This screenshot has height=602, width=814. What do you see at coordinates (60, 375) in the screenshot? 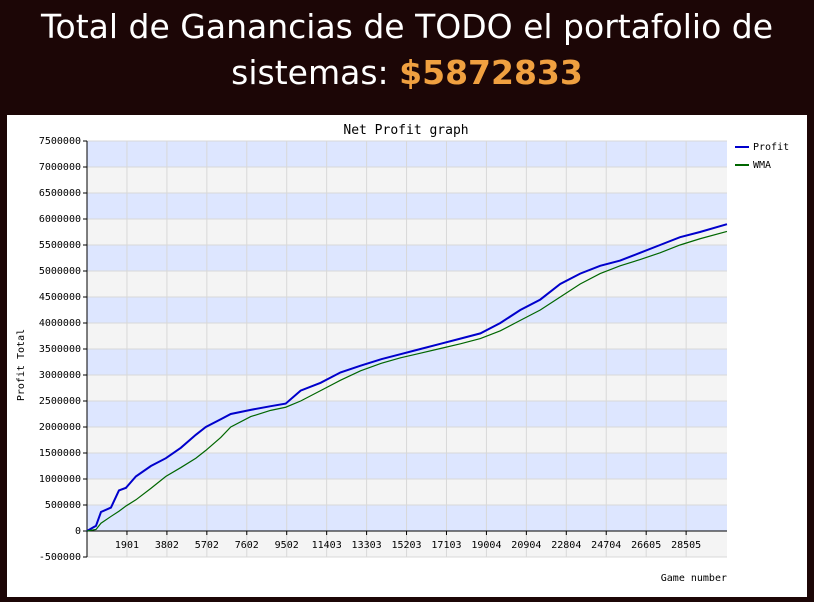
I see `y-tick-label: 3000000` at bounding box center [60, 375].